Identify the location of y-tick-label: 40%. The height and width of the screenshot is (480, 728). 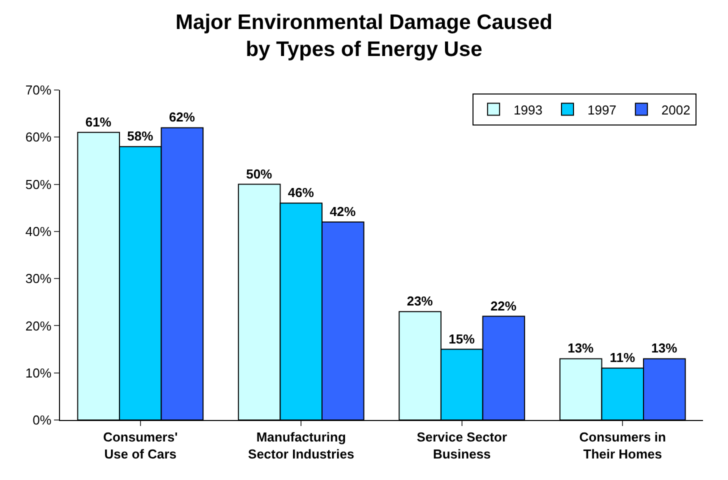
(38, 231).